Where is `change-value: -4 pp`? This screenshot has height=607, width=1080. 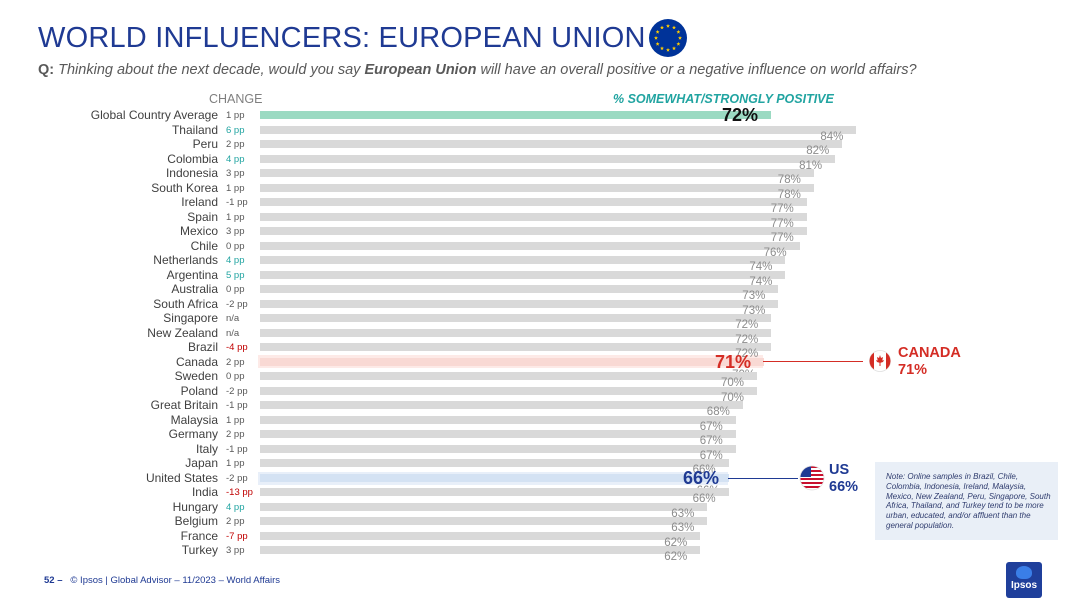 change-value: -4 pp is located at coordinates (237, 347).